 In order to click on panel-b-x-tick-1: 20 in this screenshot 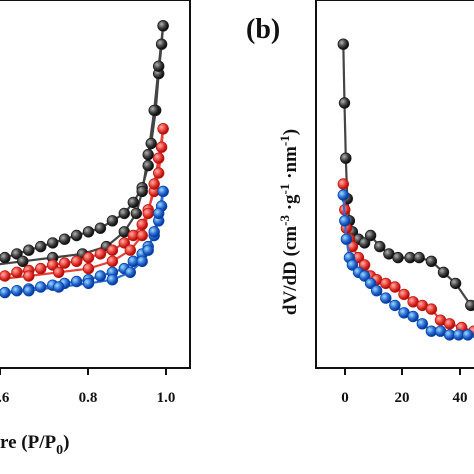, I will do `click(402, 398)`.